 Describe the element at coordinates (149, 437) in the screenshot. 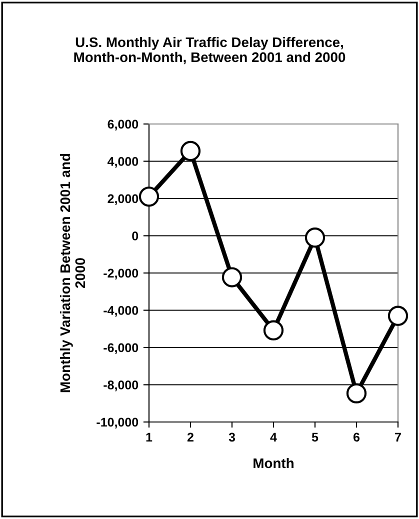

I see `x-tick-label: 1` at that location.